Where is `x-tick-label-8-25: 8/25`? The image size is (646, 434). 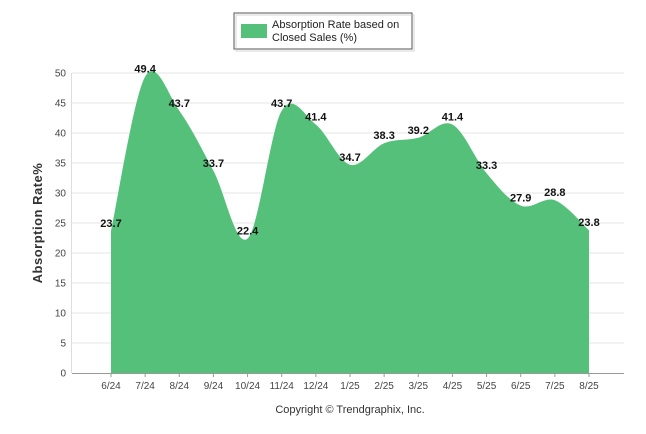 x-tick-label-8-25: 8/25 is located at coordinates (589, 386).